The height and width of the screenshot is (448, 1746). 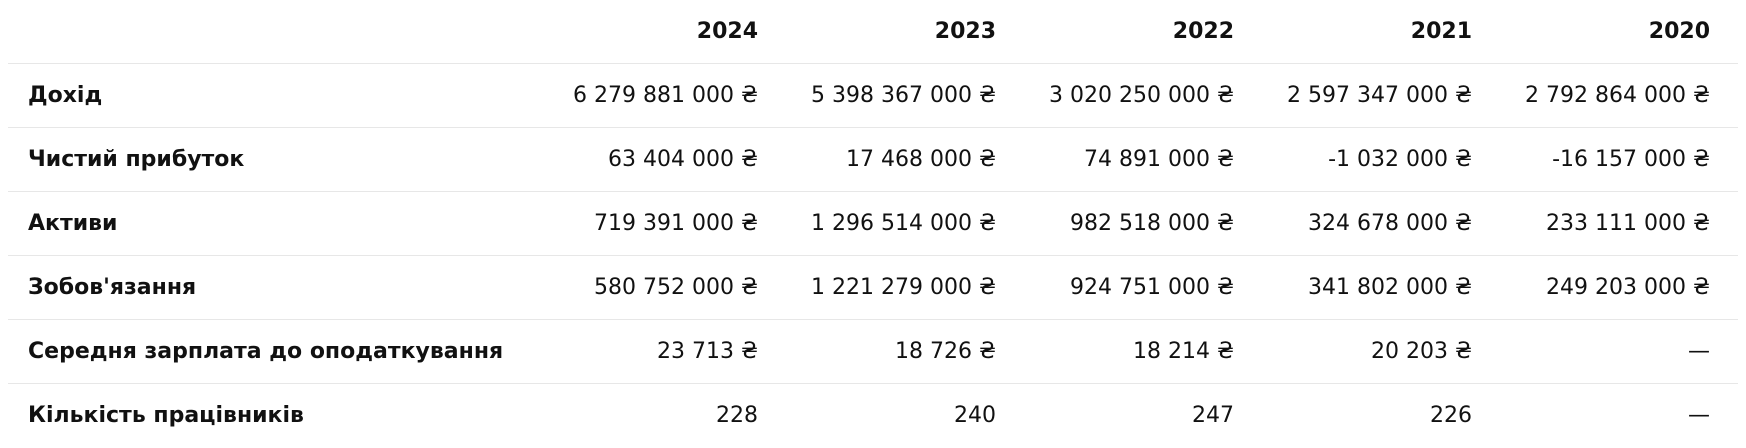 What do you see at coordinates (1381, 351) in the screenshot?
I see `table-cell: 20 203 ₴` at bounding box center [1381, 351].